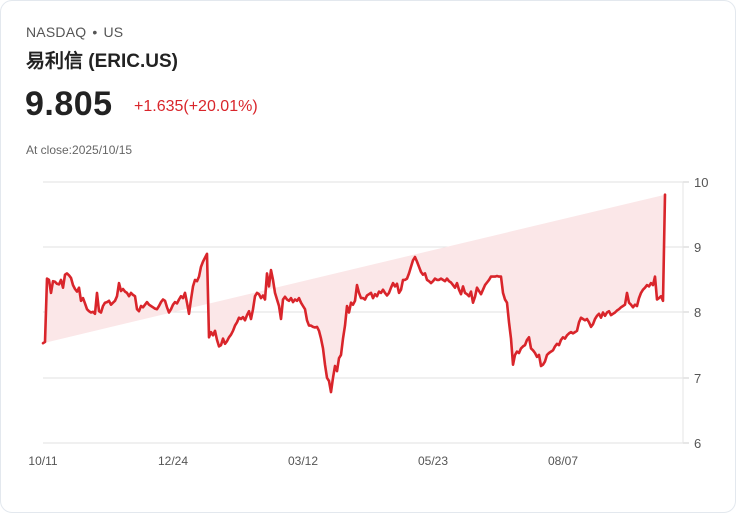 The height and width of the screenshot is (513, 736). Describe the element at coordinates (79, 150) in the screenshot. I see `close-date: At close:2025/10/15` at that location.